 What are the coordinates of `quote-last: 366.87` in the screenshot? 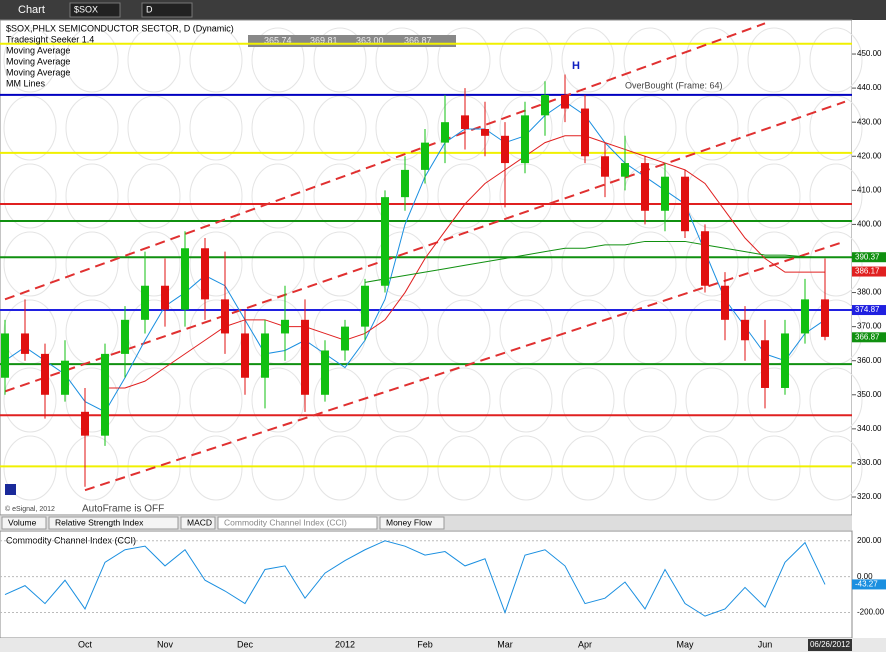 It's located at (418, 40).